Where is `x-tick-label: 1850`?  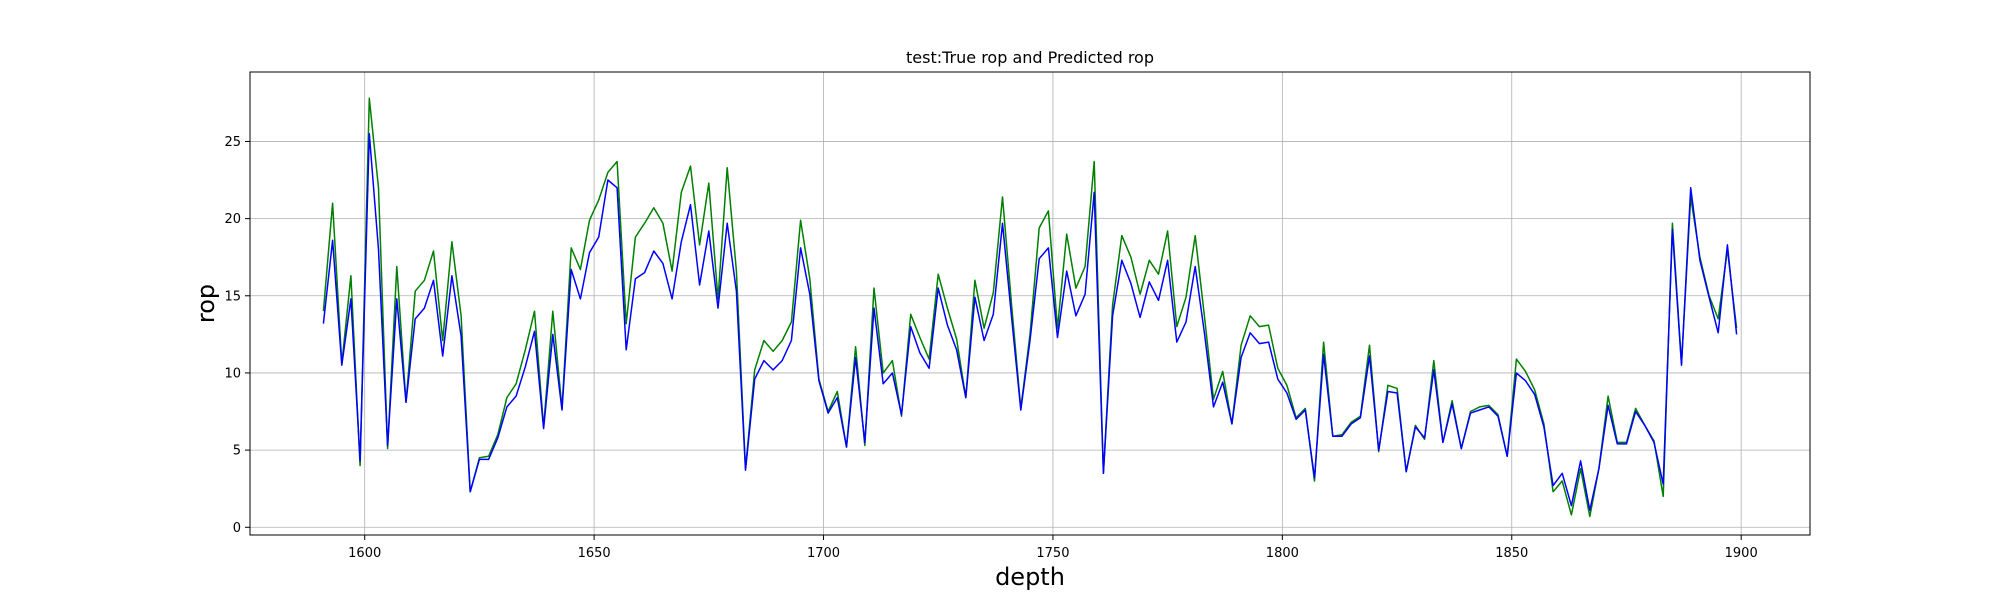 x-tick-label: 1850 is located at coordinates (1511, 553).